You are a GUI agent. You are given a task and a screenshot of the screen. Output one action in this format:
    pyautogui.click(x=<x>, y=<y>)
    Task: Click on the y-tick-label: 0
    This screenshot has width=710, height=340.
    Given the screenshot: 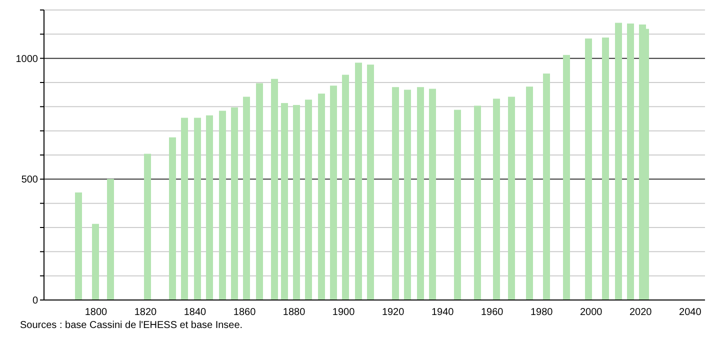 What is the action you would take?
    pyautogui.click(x=35, y=301)
    